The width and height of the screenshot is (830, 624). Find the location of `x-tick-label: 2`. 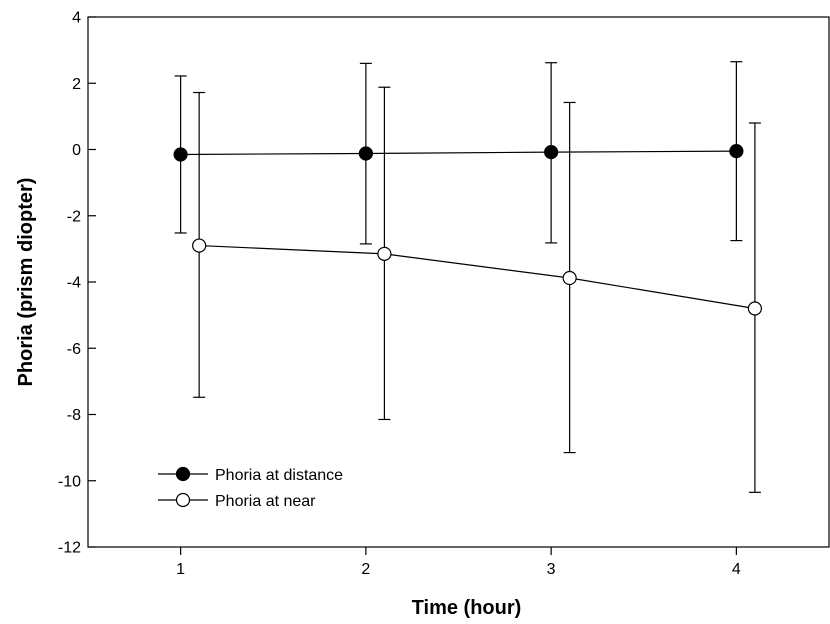

x-tick-label: 2 is located at coordinates (365, 569).